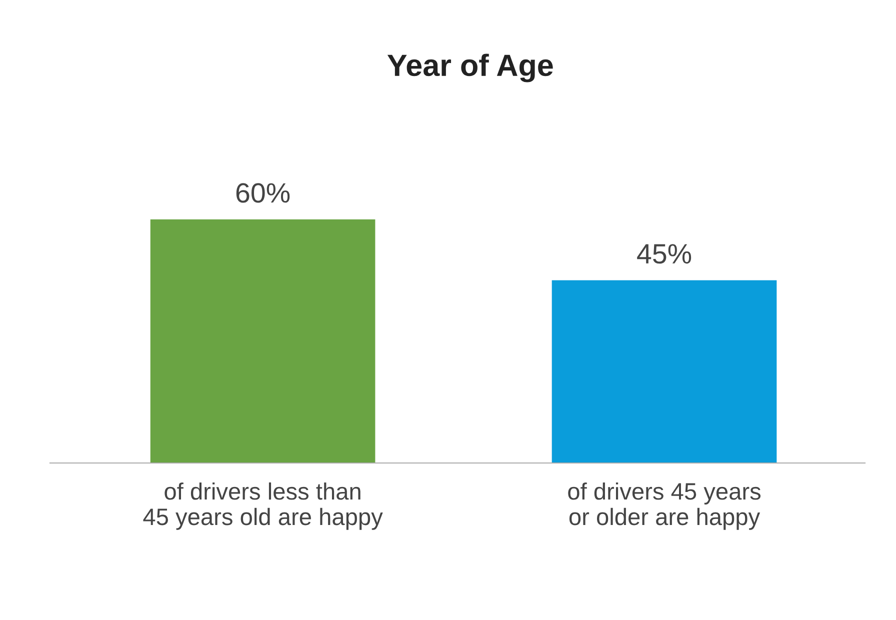  What do you see at coordinates (470, 68) in the screenshot?
I see `chart-title: Year of Age` at bounding box center [470, 68].